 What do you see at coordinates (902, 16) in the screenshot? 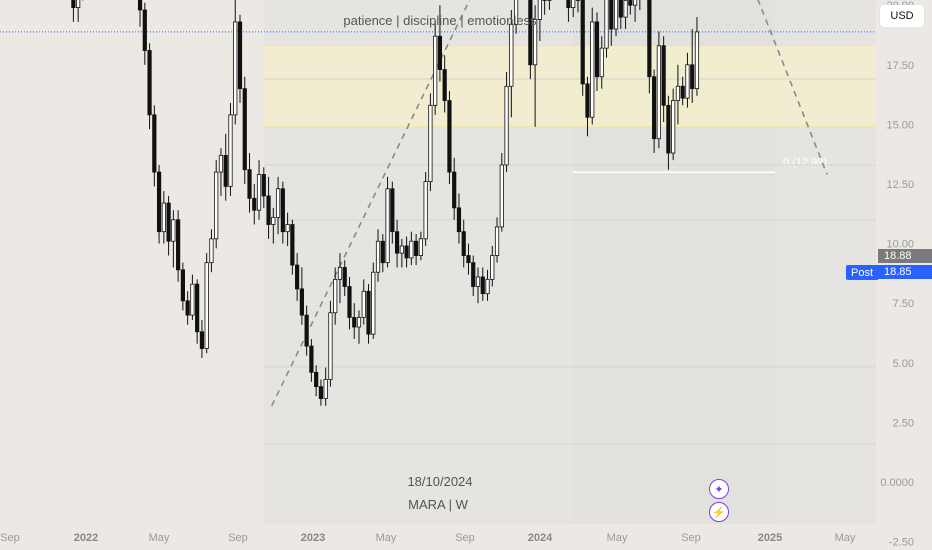
I see `currency-button: USD` at bounding box center [902, 16].